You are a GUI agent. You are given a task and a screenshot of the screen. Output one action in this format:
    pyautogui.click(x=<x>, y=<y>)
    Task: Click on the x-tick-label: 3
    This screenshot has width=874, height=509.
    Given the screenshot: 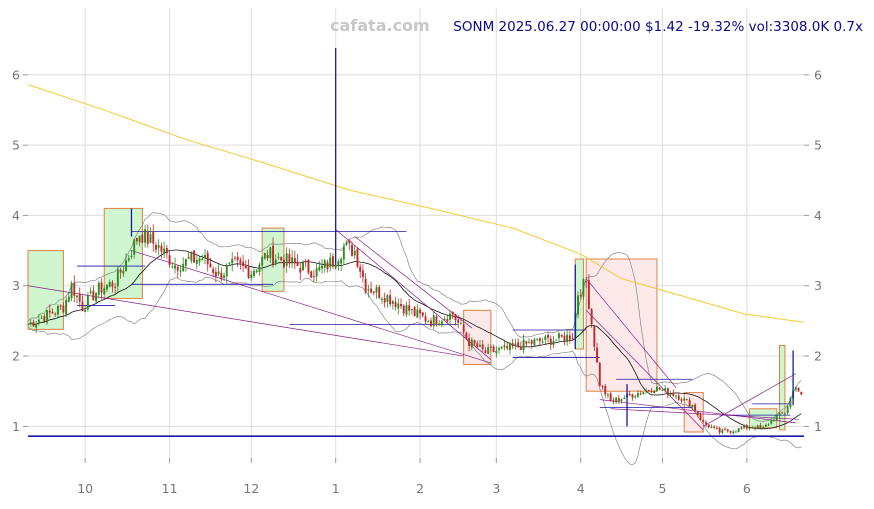 What is the action you would take?
    pyautogui.click(x=496, y=488)
    